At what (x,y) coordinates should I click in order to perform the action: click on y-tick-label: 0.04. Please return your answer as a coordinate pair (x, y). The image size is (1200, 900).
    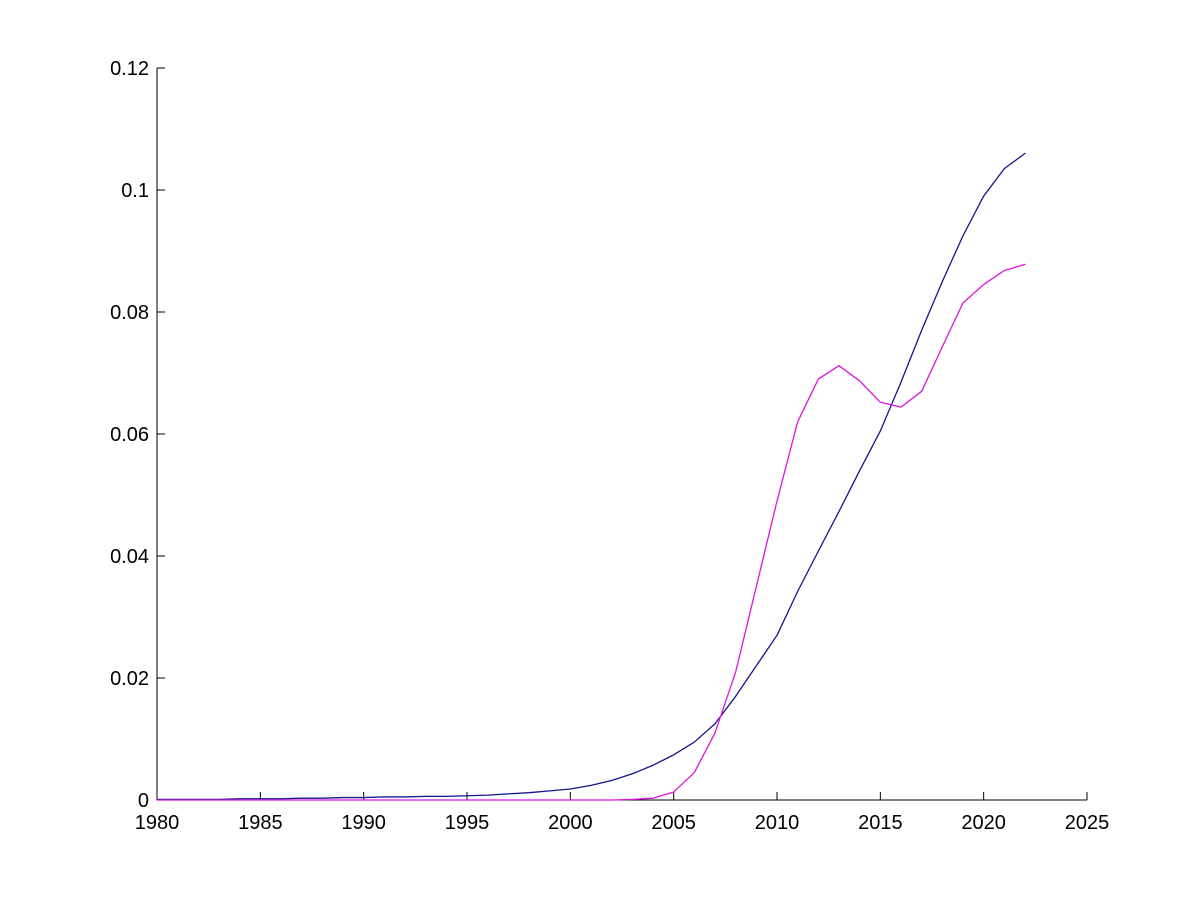
    Looking at the image, I should click on (129, 557).